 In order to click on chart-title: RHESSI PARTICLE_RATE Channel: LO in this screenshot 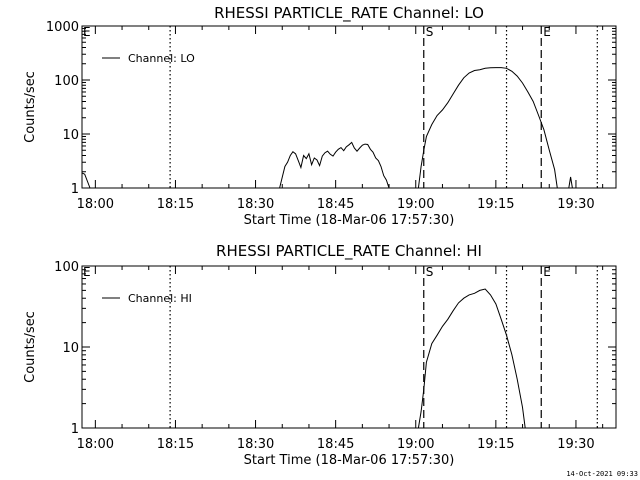, I will do `click(349, 13)`.